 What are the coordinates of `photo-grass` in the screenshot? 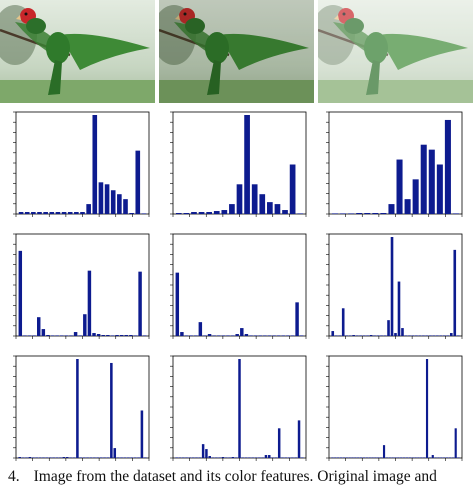 It's located at (77, 91).